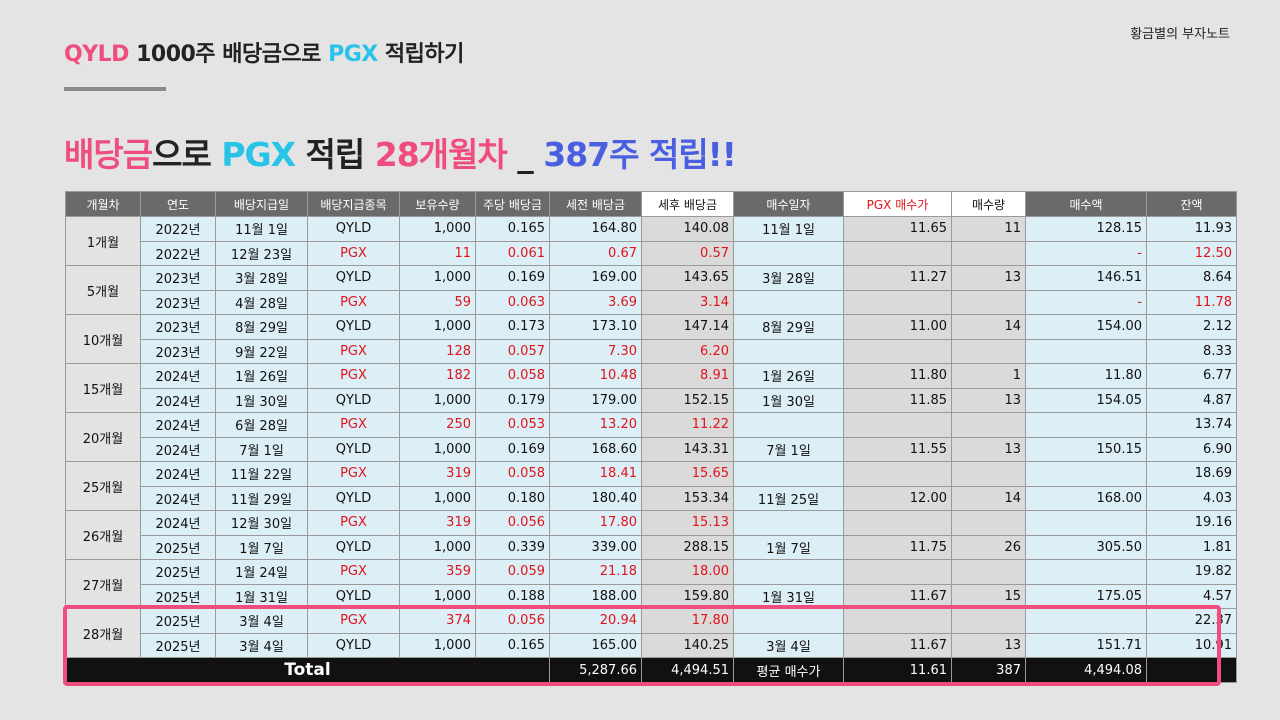 The height and width of the screenshot is (720, 1280). Describe the element at coordinates (897, 204) in the screenshot. I see `col-header-pgx-price: PGX 매수가` at that location.